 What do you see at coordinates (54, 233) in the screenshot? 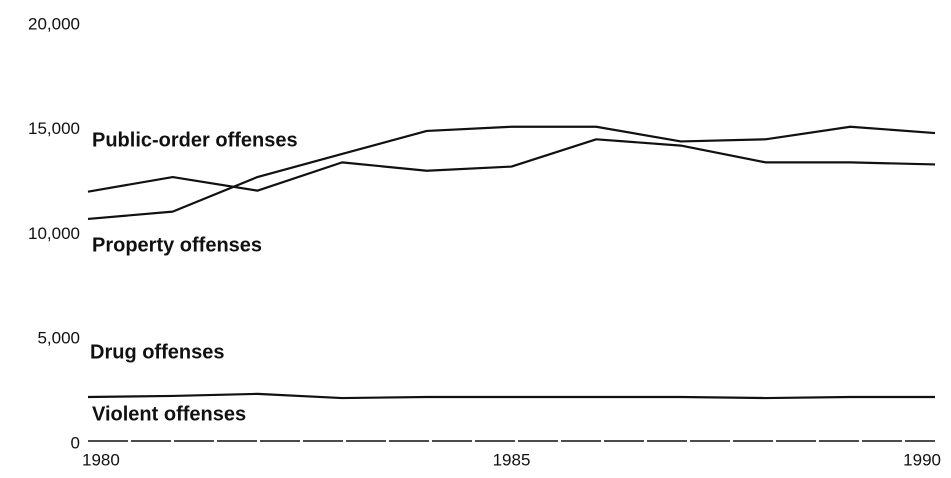
I see `y-tick-label: 10,000` at bounding box center [54, 233].